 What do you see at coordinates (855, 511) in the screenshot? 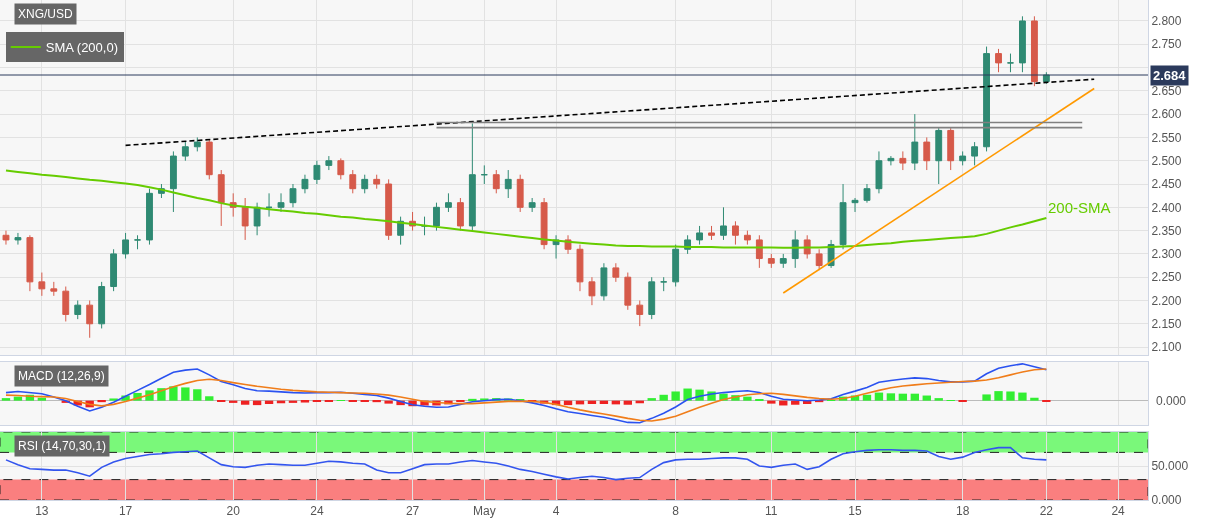
I see `x-tick-label: 15` at bounding box center [855, 511].